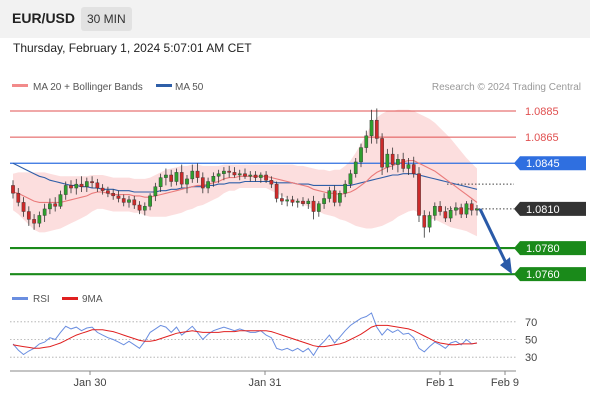  What do you see at coordinates (550, 194) in the screenshot?
I see `price-labels: 1.0885 1.0865 1.0845 1.0810 1.0780 1.0760` at bounding box center [550, 194].